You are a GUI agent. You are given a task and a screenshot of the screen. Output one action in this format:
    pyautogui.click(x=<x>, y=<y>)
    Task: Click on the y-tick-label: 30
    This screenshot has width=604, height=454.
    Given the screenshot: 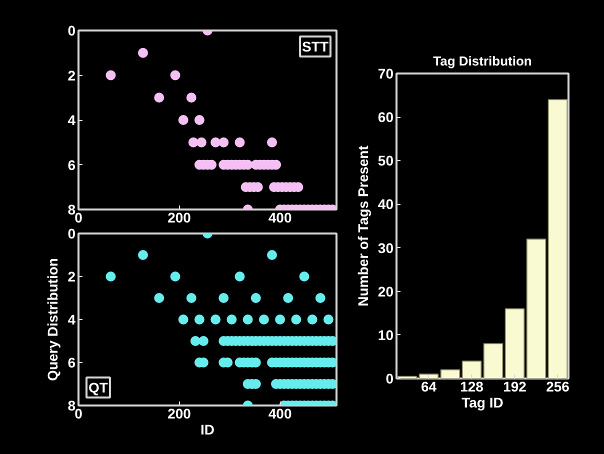 What is the action you would take?
    pyautogui.click(x=386, y=248)
    